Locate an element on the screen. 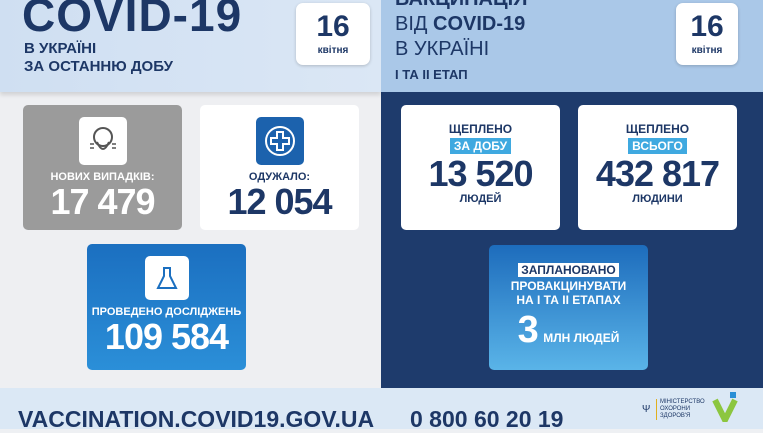 The width and height of the screenshot is (763, 433). trident-icon: Ψ is located at coordinates (646, 409).